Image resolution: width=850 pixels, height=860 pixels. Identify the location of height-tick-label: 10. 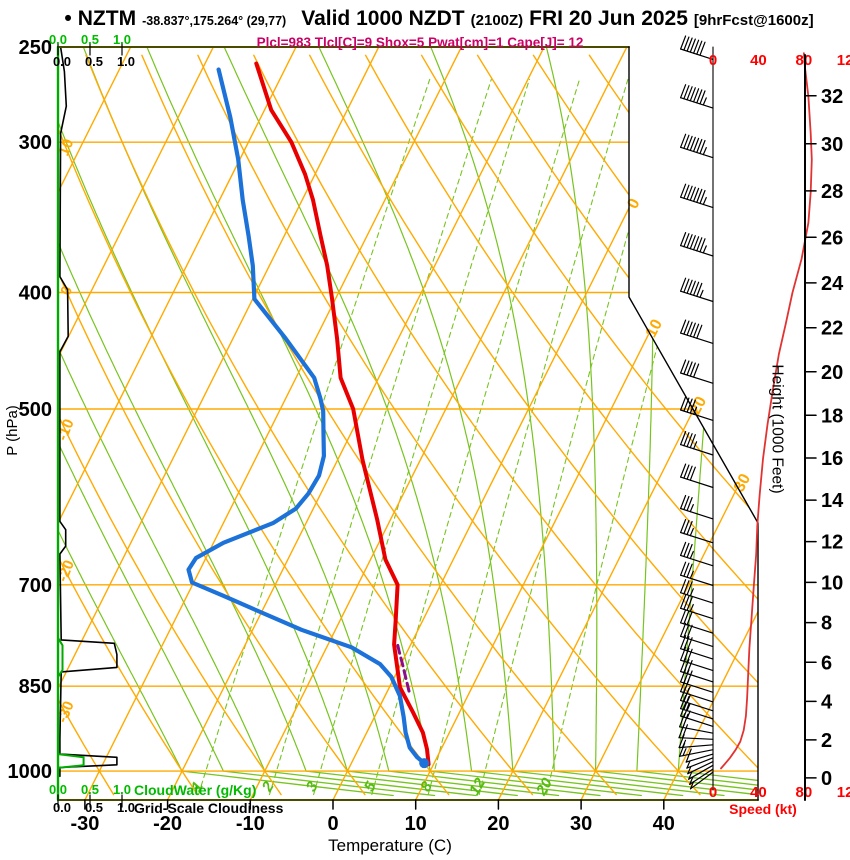
(832, 583).